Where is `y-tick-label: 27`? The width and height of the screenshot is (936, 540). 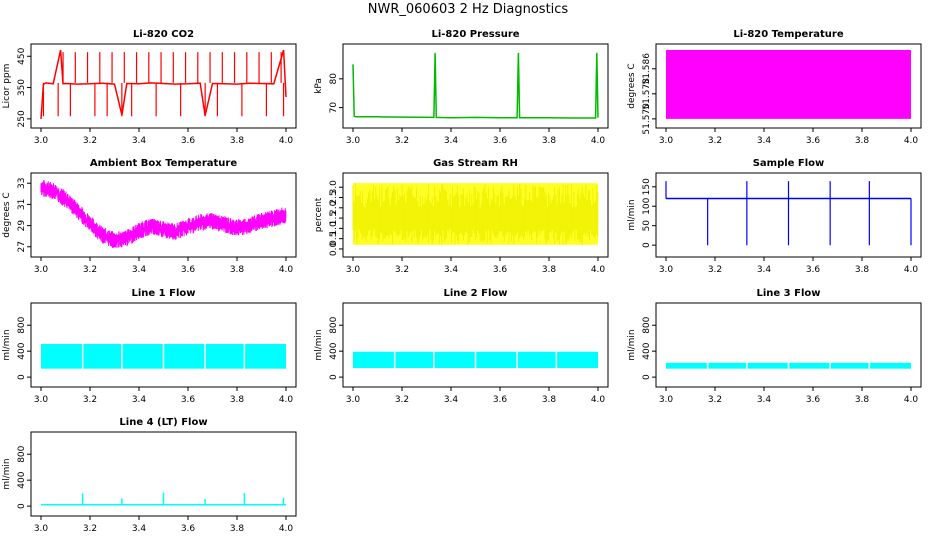 y-tick-label: 27 is located at coordinates (22, 246).